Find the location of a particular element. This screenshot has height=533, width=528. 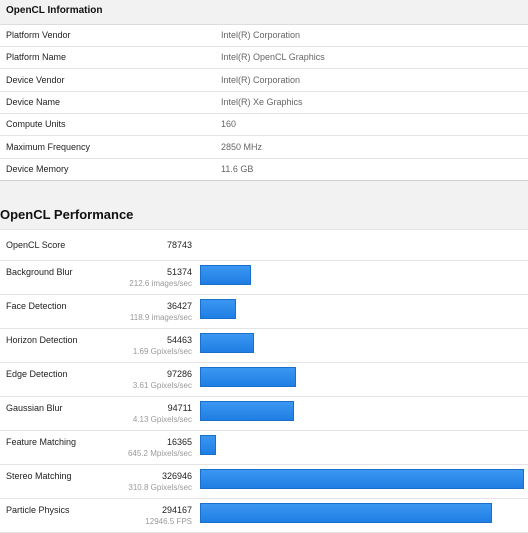

benchmark-rate: 3.61 Gpixels/sec is located at coordinates (162, 385).